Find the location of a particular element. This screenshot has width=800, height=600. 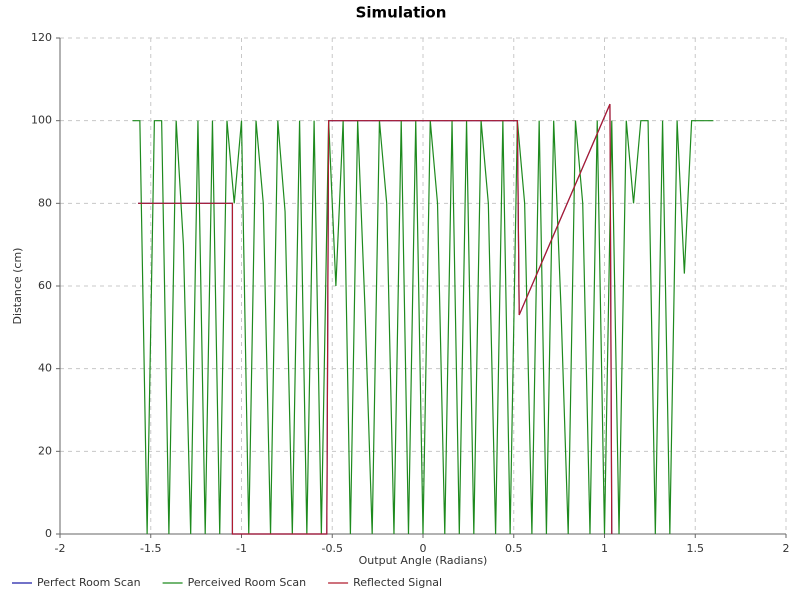

legend-label: Perfect Room Scan is located at coordinates (89, 582).